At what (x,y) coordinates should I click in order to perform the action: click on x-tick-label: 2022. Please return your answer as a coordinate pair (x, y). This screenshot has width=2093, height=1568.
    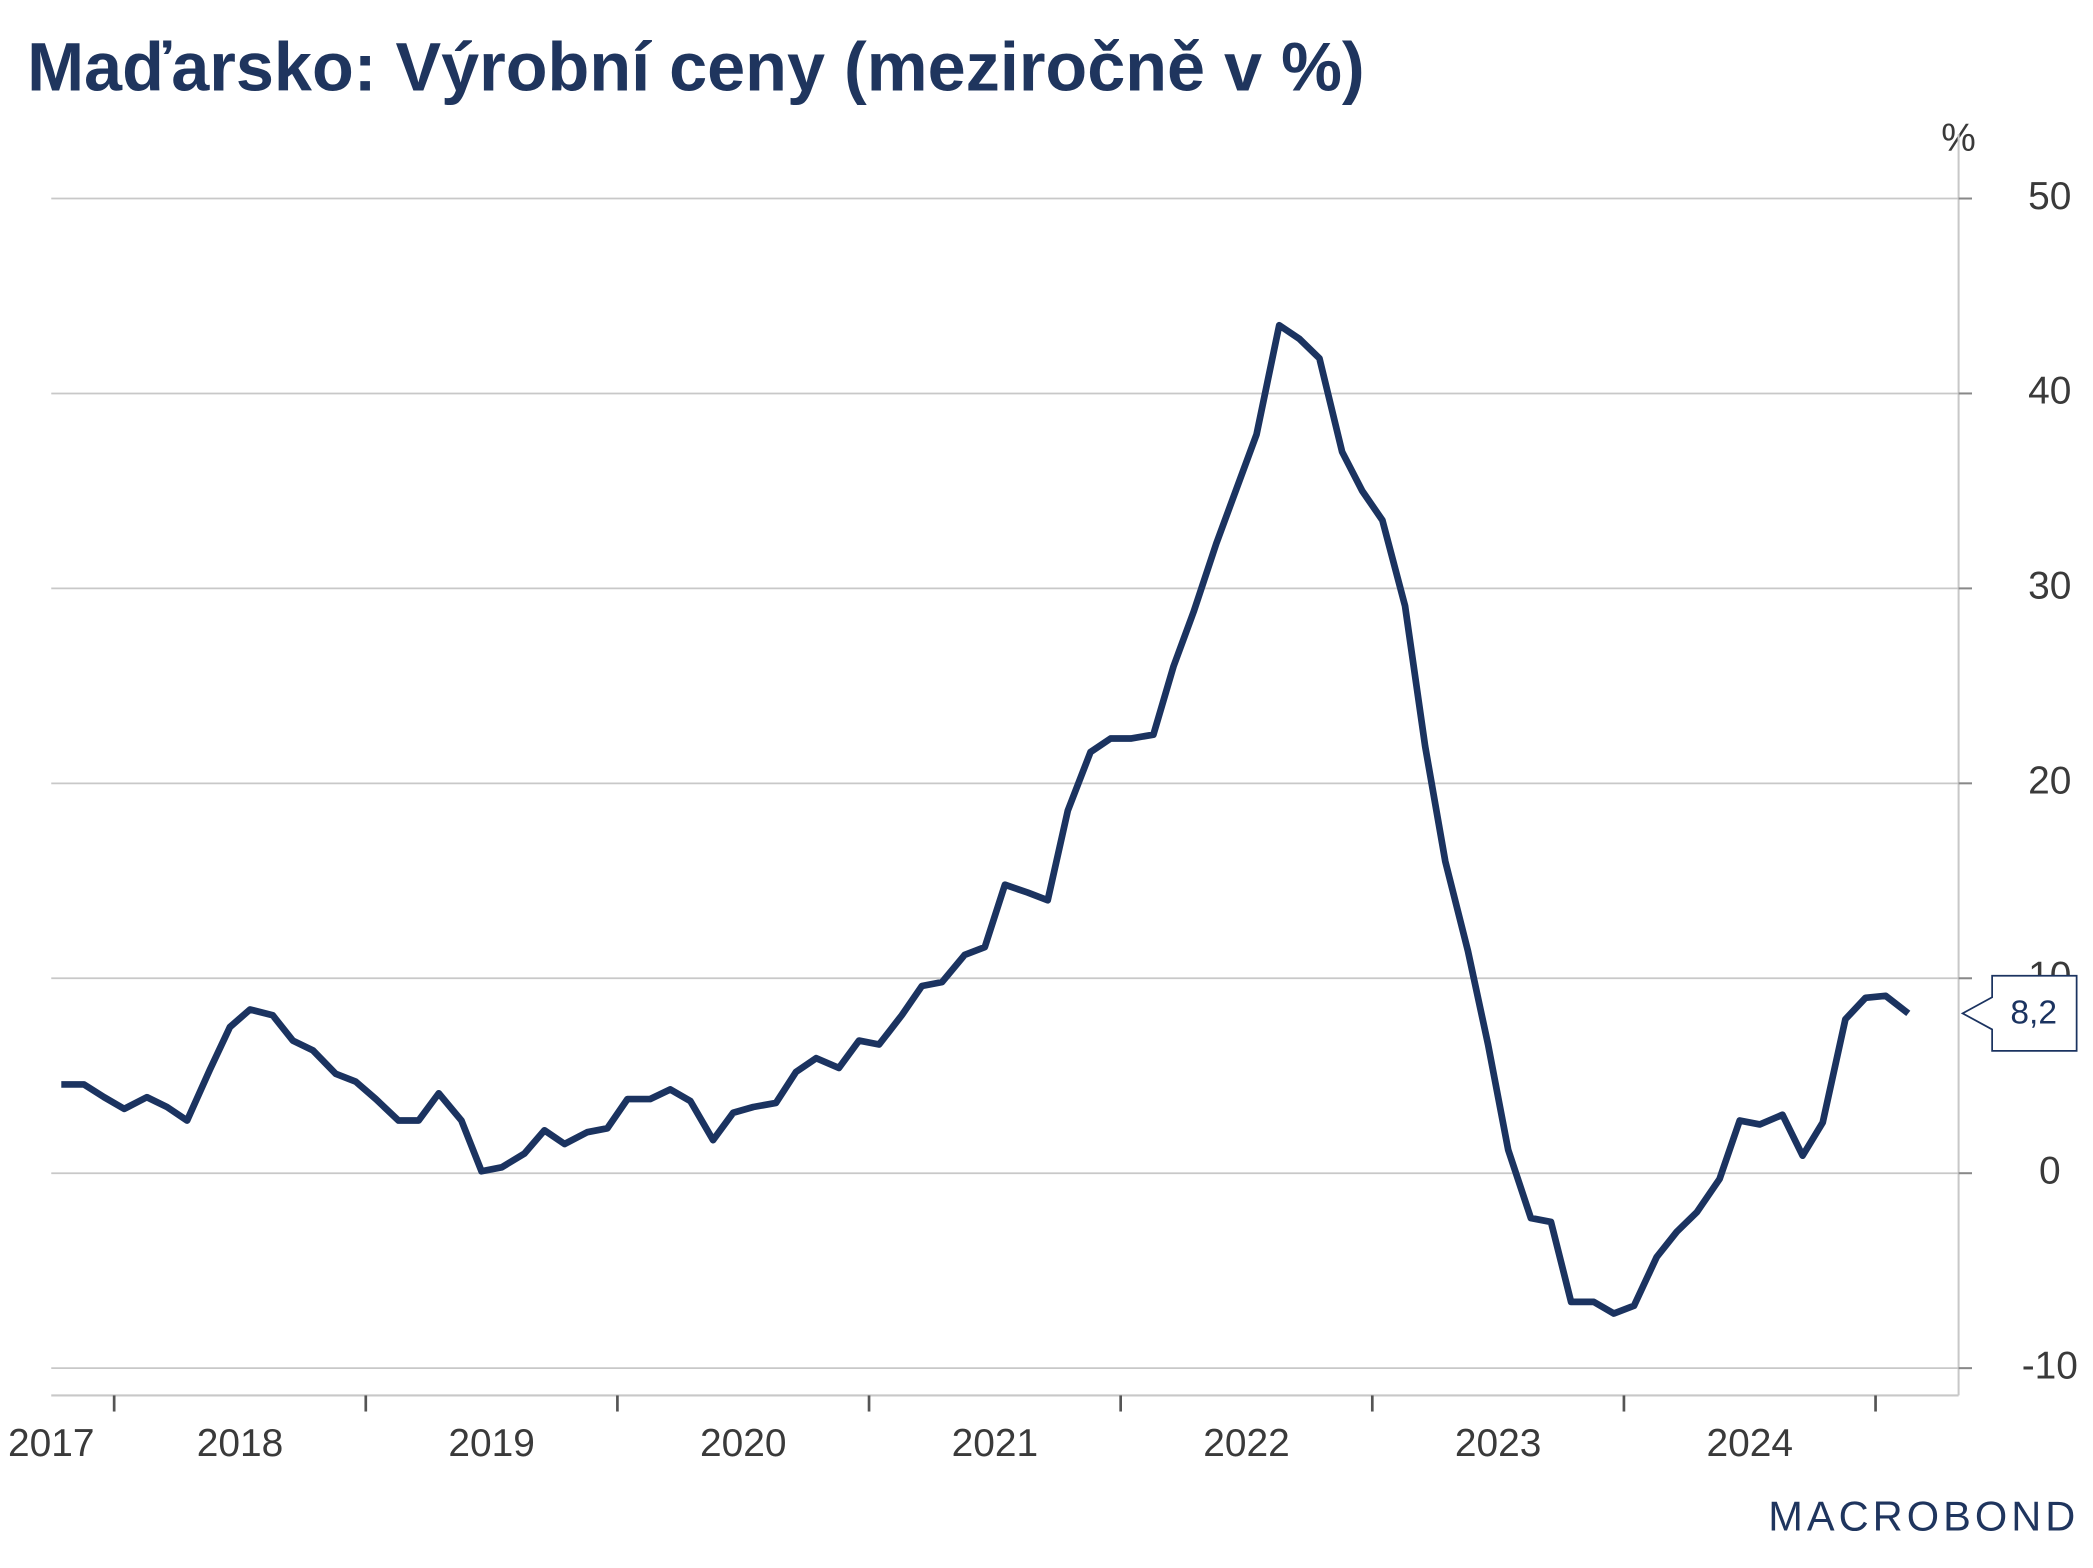
    Looking at the image, I should click on (1246, 1443).